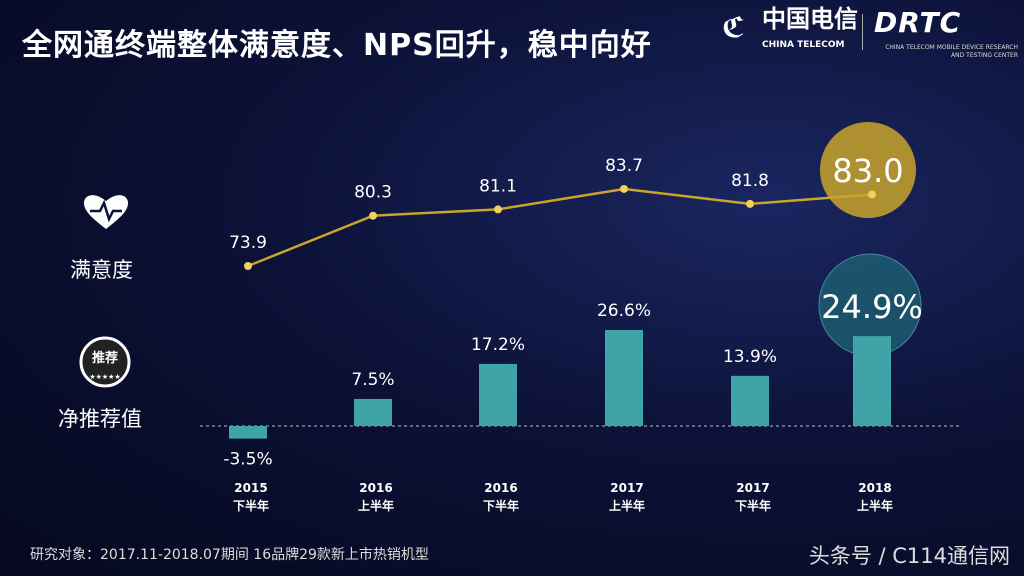 The height and width of the screenshot is (576, 1024). I want to click on nps-data-label: 7.5%, so click(372, 380).